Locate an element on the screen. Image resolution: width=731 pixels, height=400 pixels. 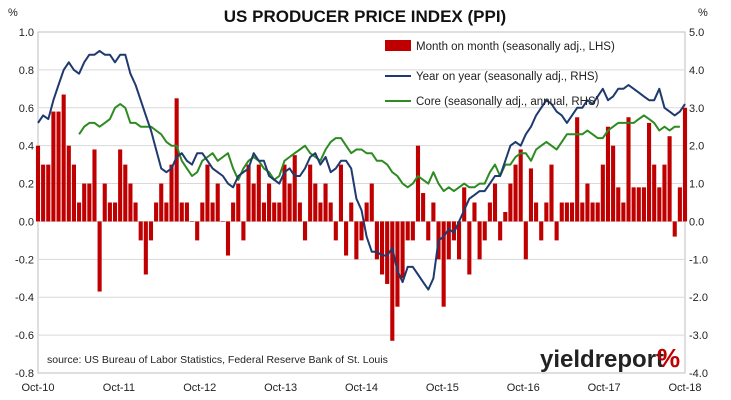
left-tick-label: 0.0 is located at coordinates (26, 222).